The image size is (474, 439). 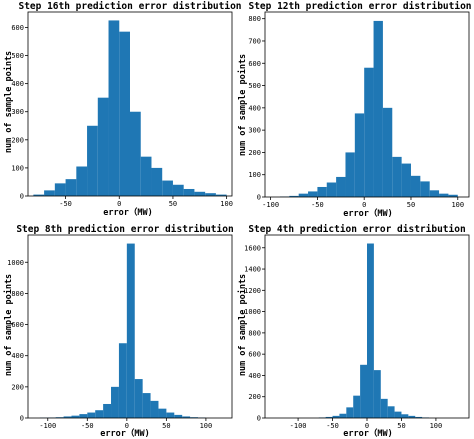 What do you see at coordinates (119, 204) in the screenshot?
I see `x-tick-label: 0` at bounding box center [119, 204].